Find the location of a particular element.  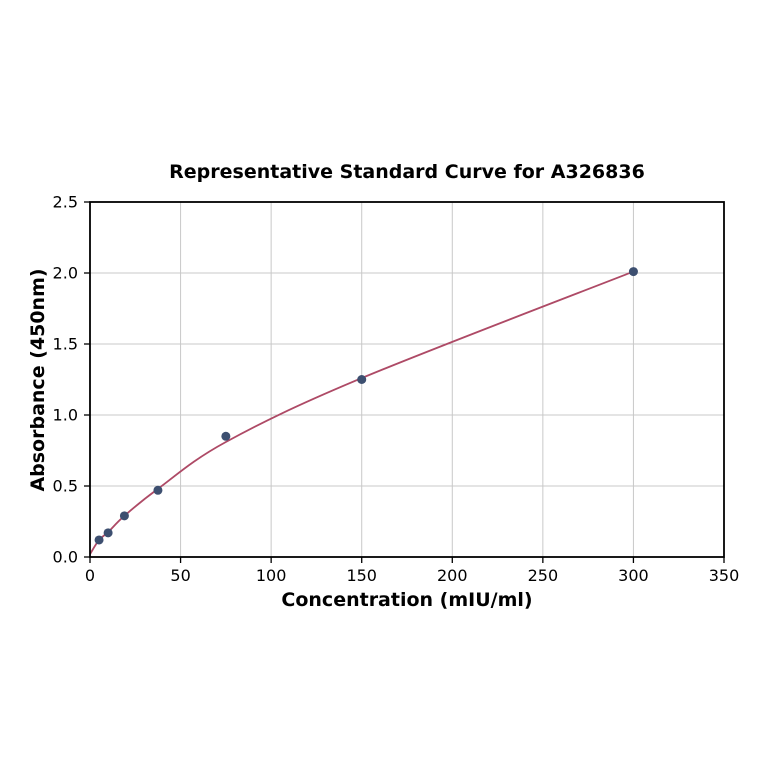

y-tick-label: 0.5 is located at coordinates (65, 486).